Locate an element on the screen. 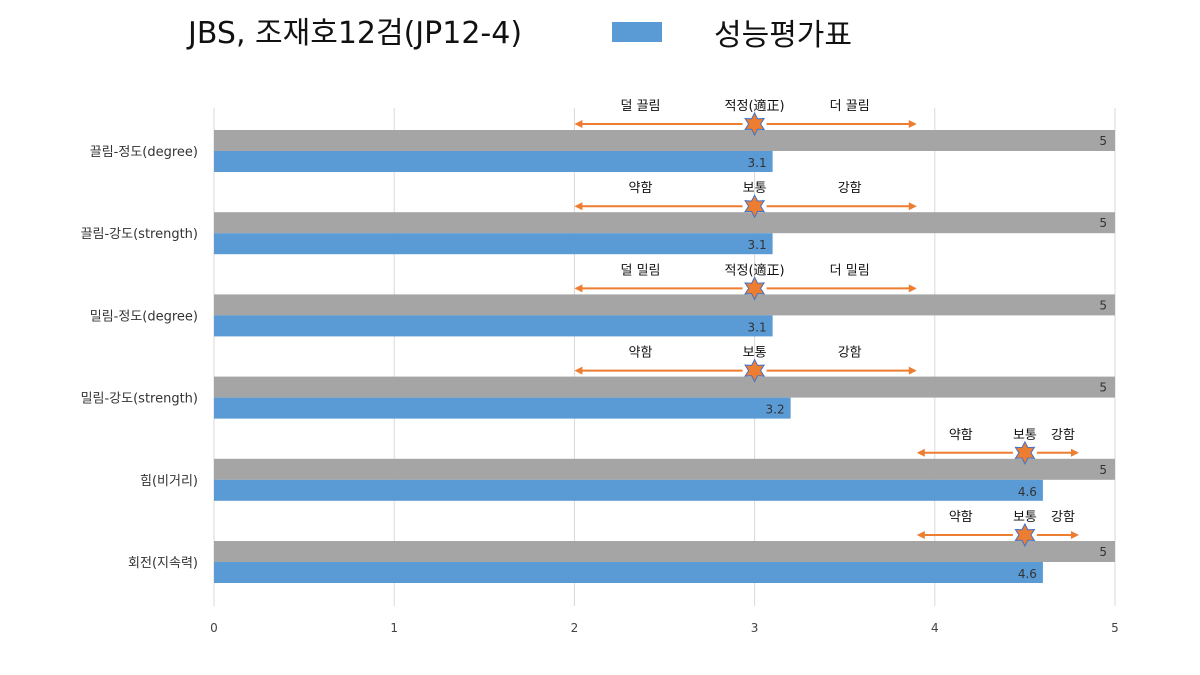 The width and height of the screenshot is (1200, 675). bar-max-label-5: 5 is located at coordinates (1103, 552).